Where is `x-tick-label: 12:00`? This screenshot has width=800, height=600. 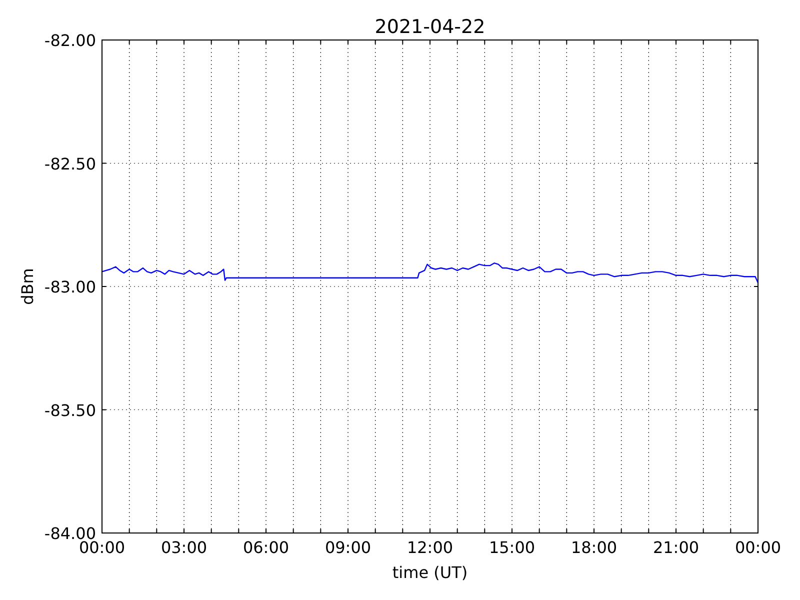 x-tick-label: 12:00 is located at coordinates (430, 547).